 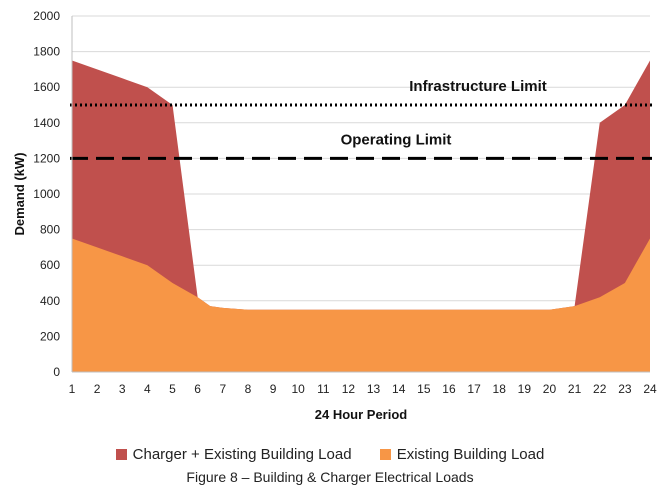 I want to click on y-tick-label: 2000, so click(x=46, y=16).